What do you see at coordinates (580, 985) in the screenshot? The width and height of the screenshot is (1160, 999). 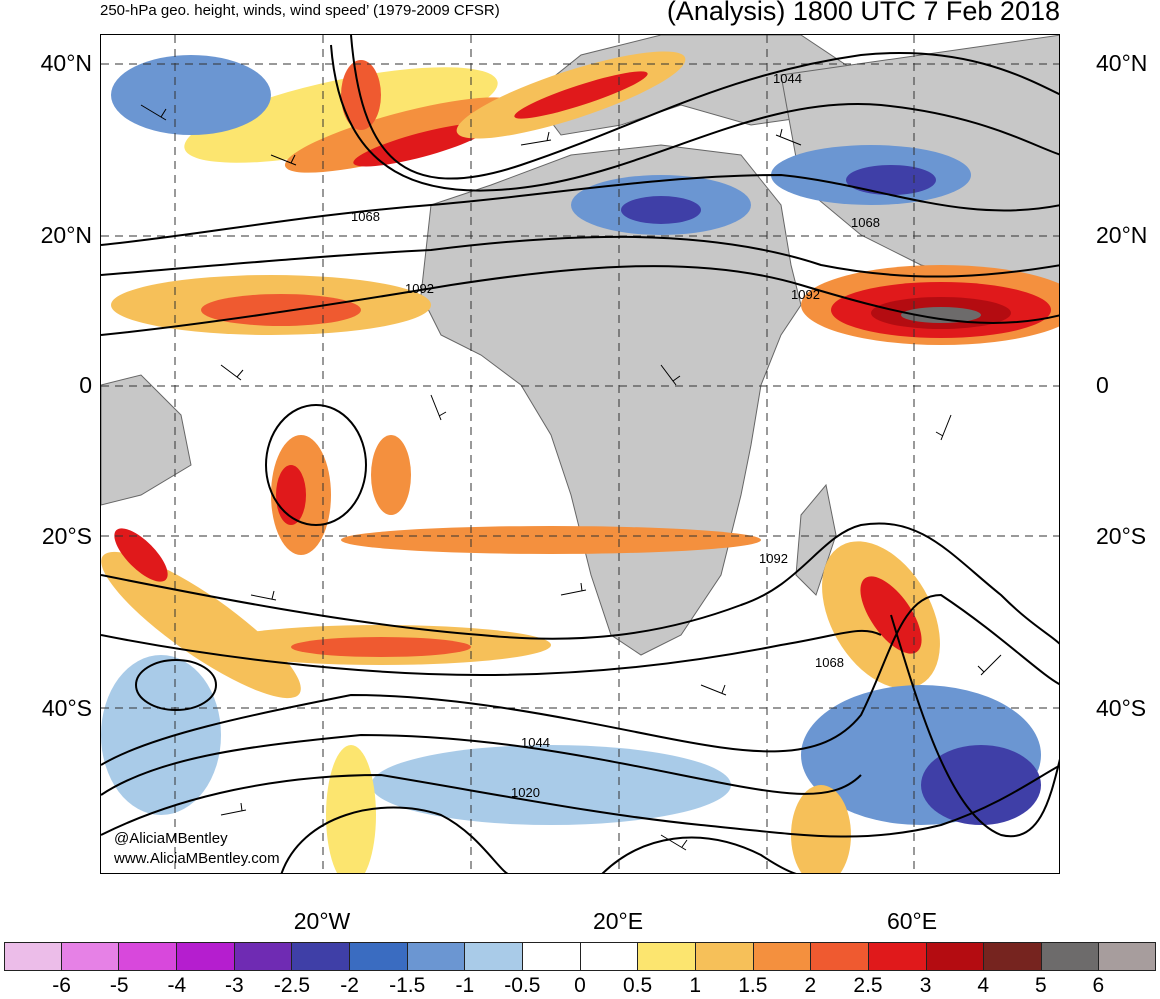 I see `colorbar-tick-label: 0` at bounding box center [580, 985].